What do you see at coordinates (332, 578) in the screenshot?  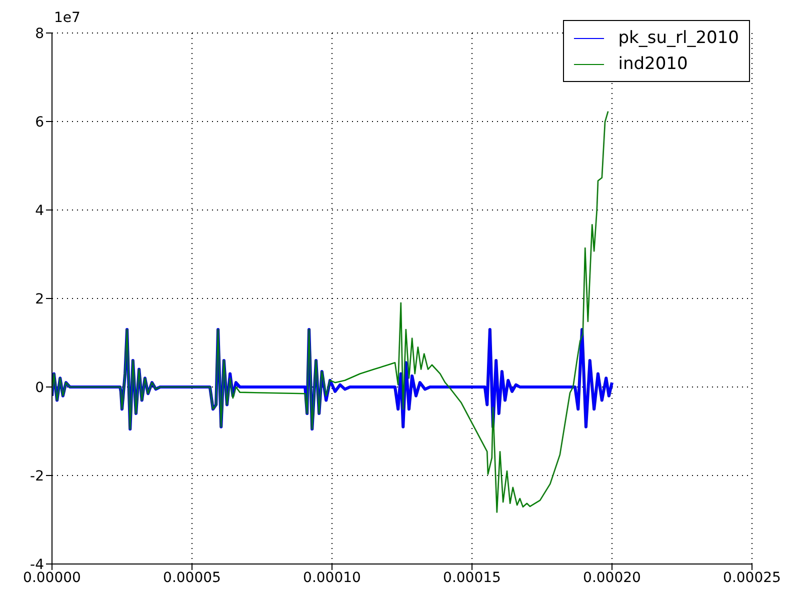 I see `x-tick-label: 0.00010` at bounding box center [332, 578].